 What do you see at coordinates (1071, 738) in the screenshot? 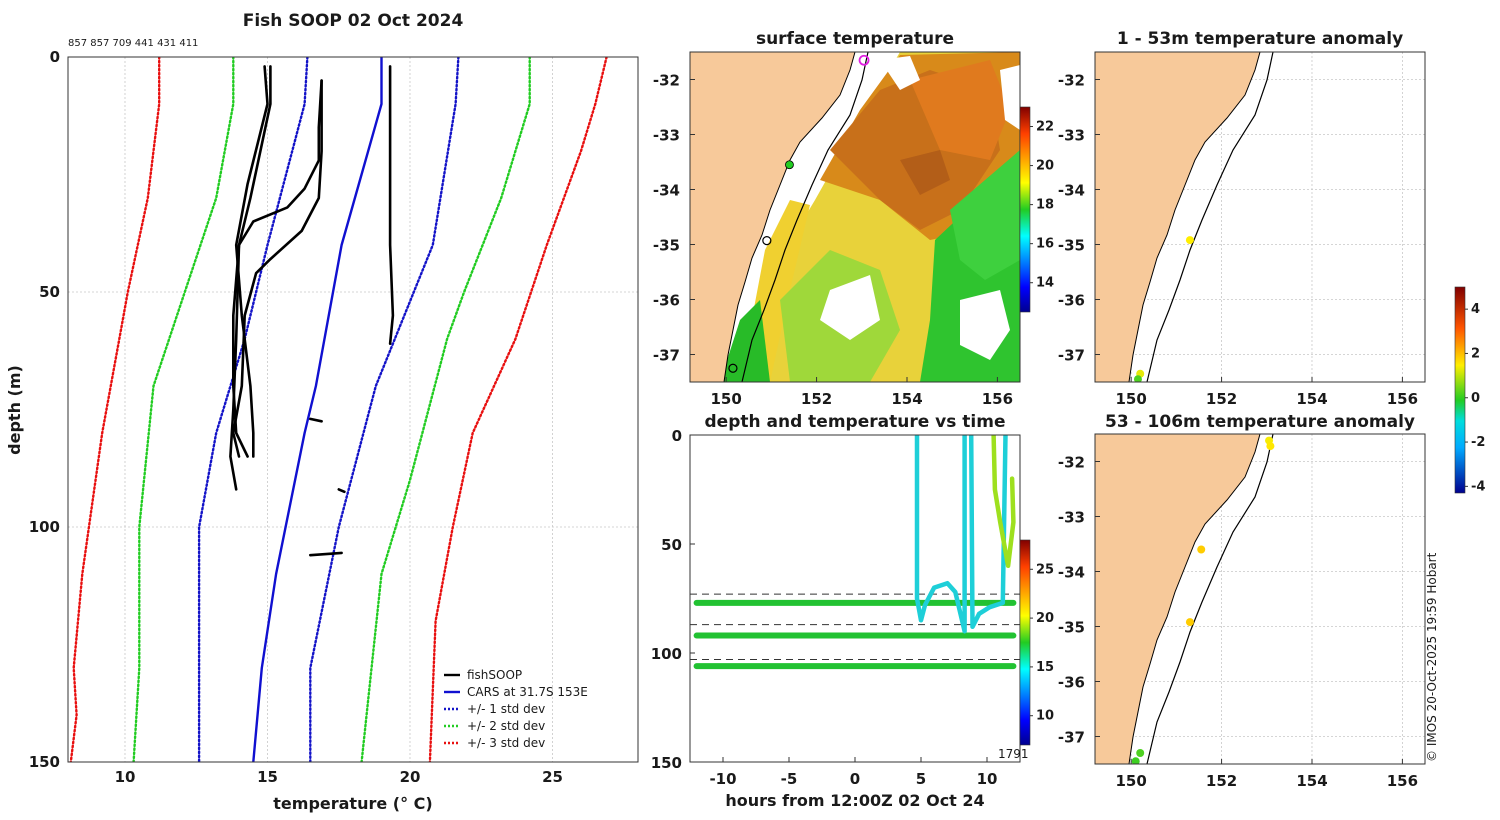
I see `anomaly-deep-ytick-label: -37` at bounding box center [1071, 738].